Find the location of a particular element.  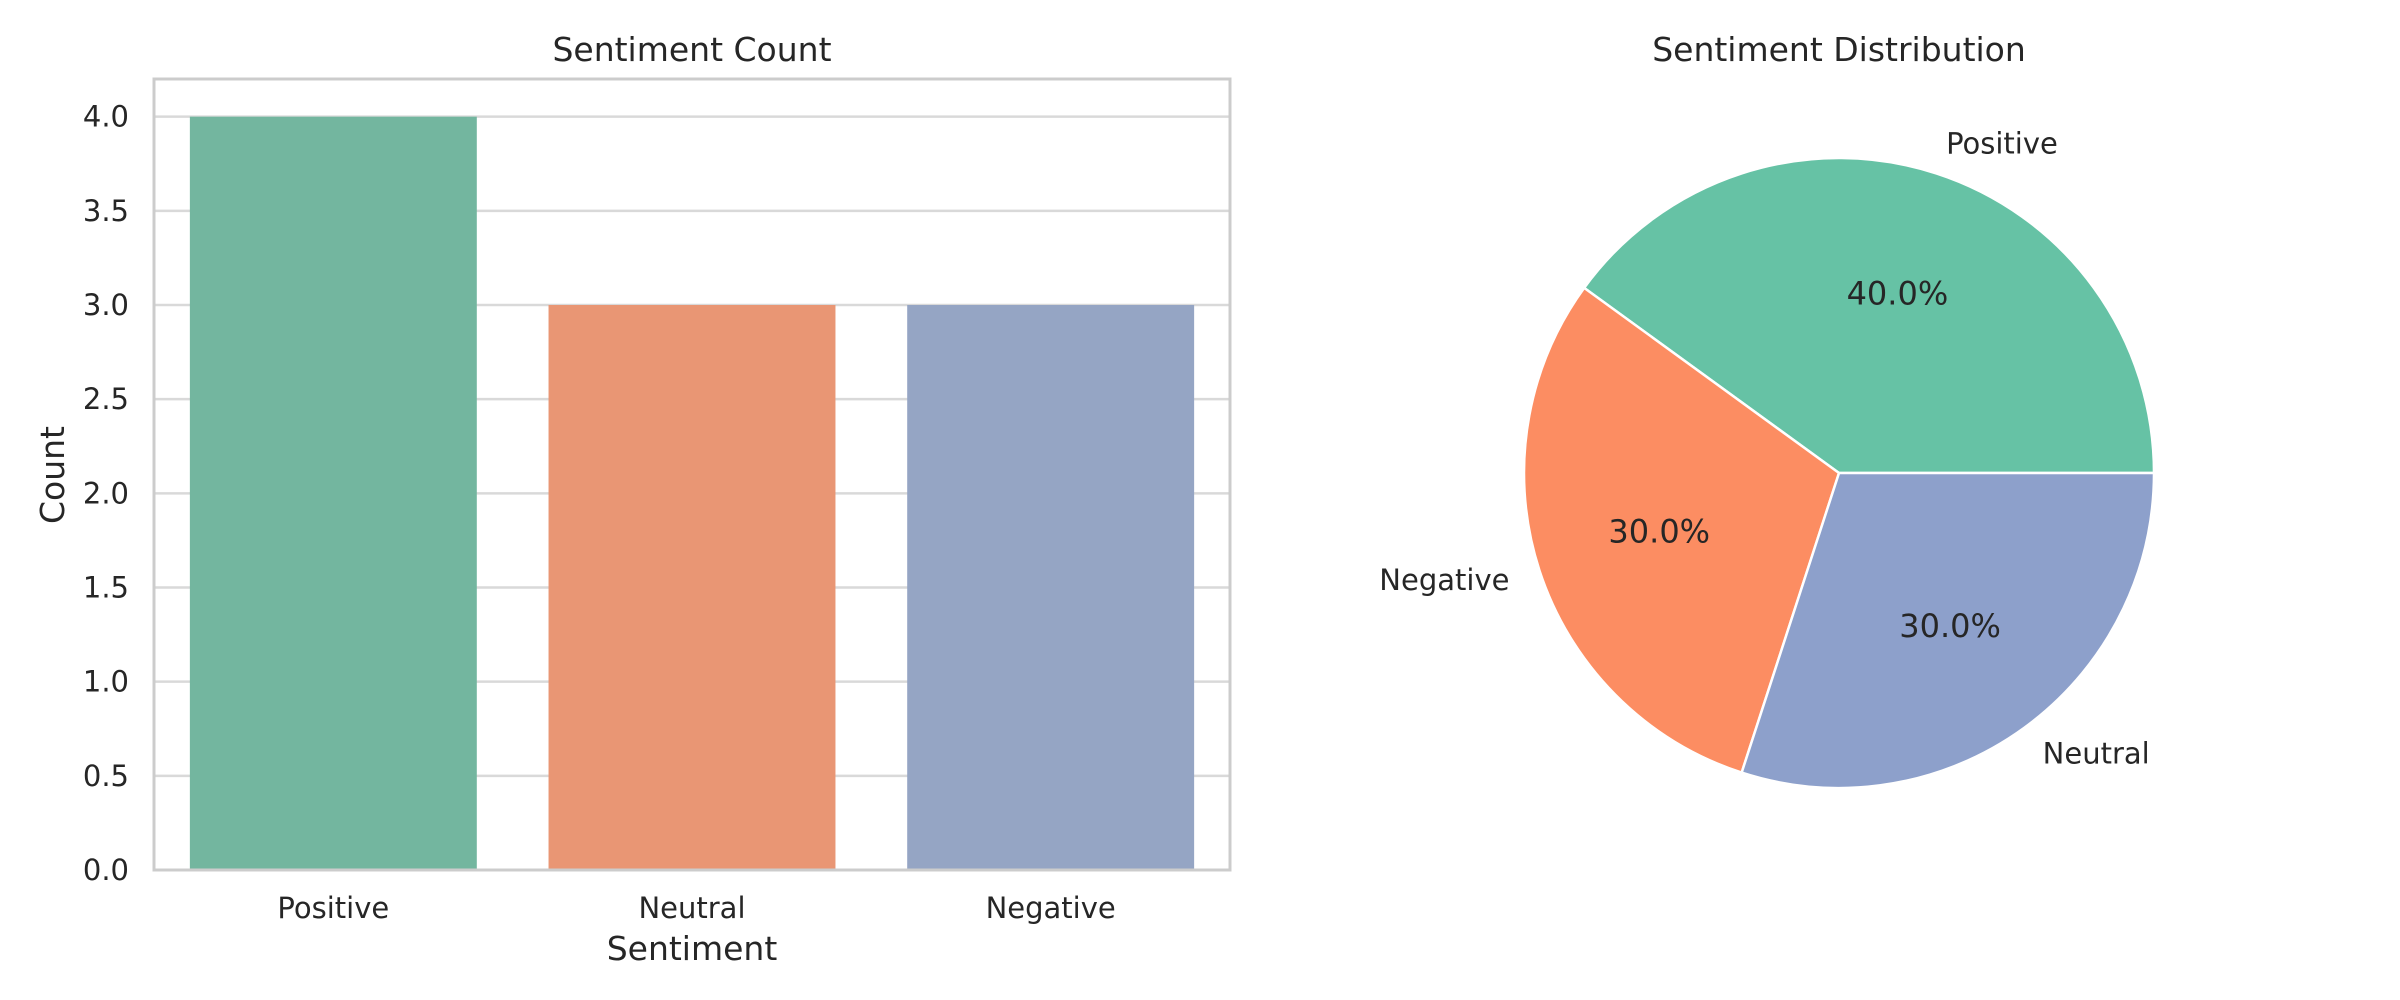

bar-y-tick-label: 1.0 is located at coordinates (106, 682).